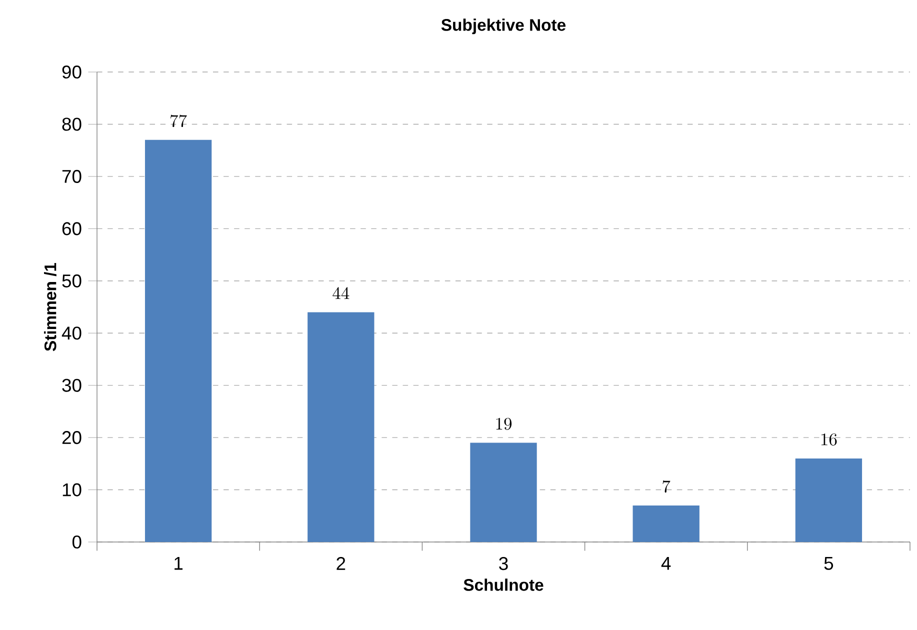 The height and width of the screenshot is (630, 917). What do you see at coordinates (666, 563) in the screenshot?
I see `x-tick-label: 4` at bounding box center [666, 563].